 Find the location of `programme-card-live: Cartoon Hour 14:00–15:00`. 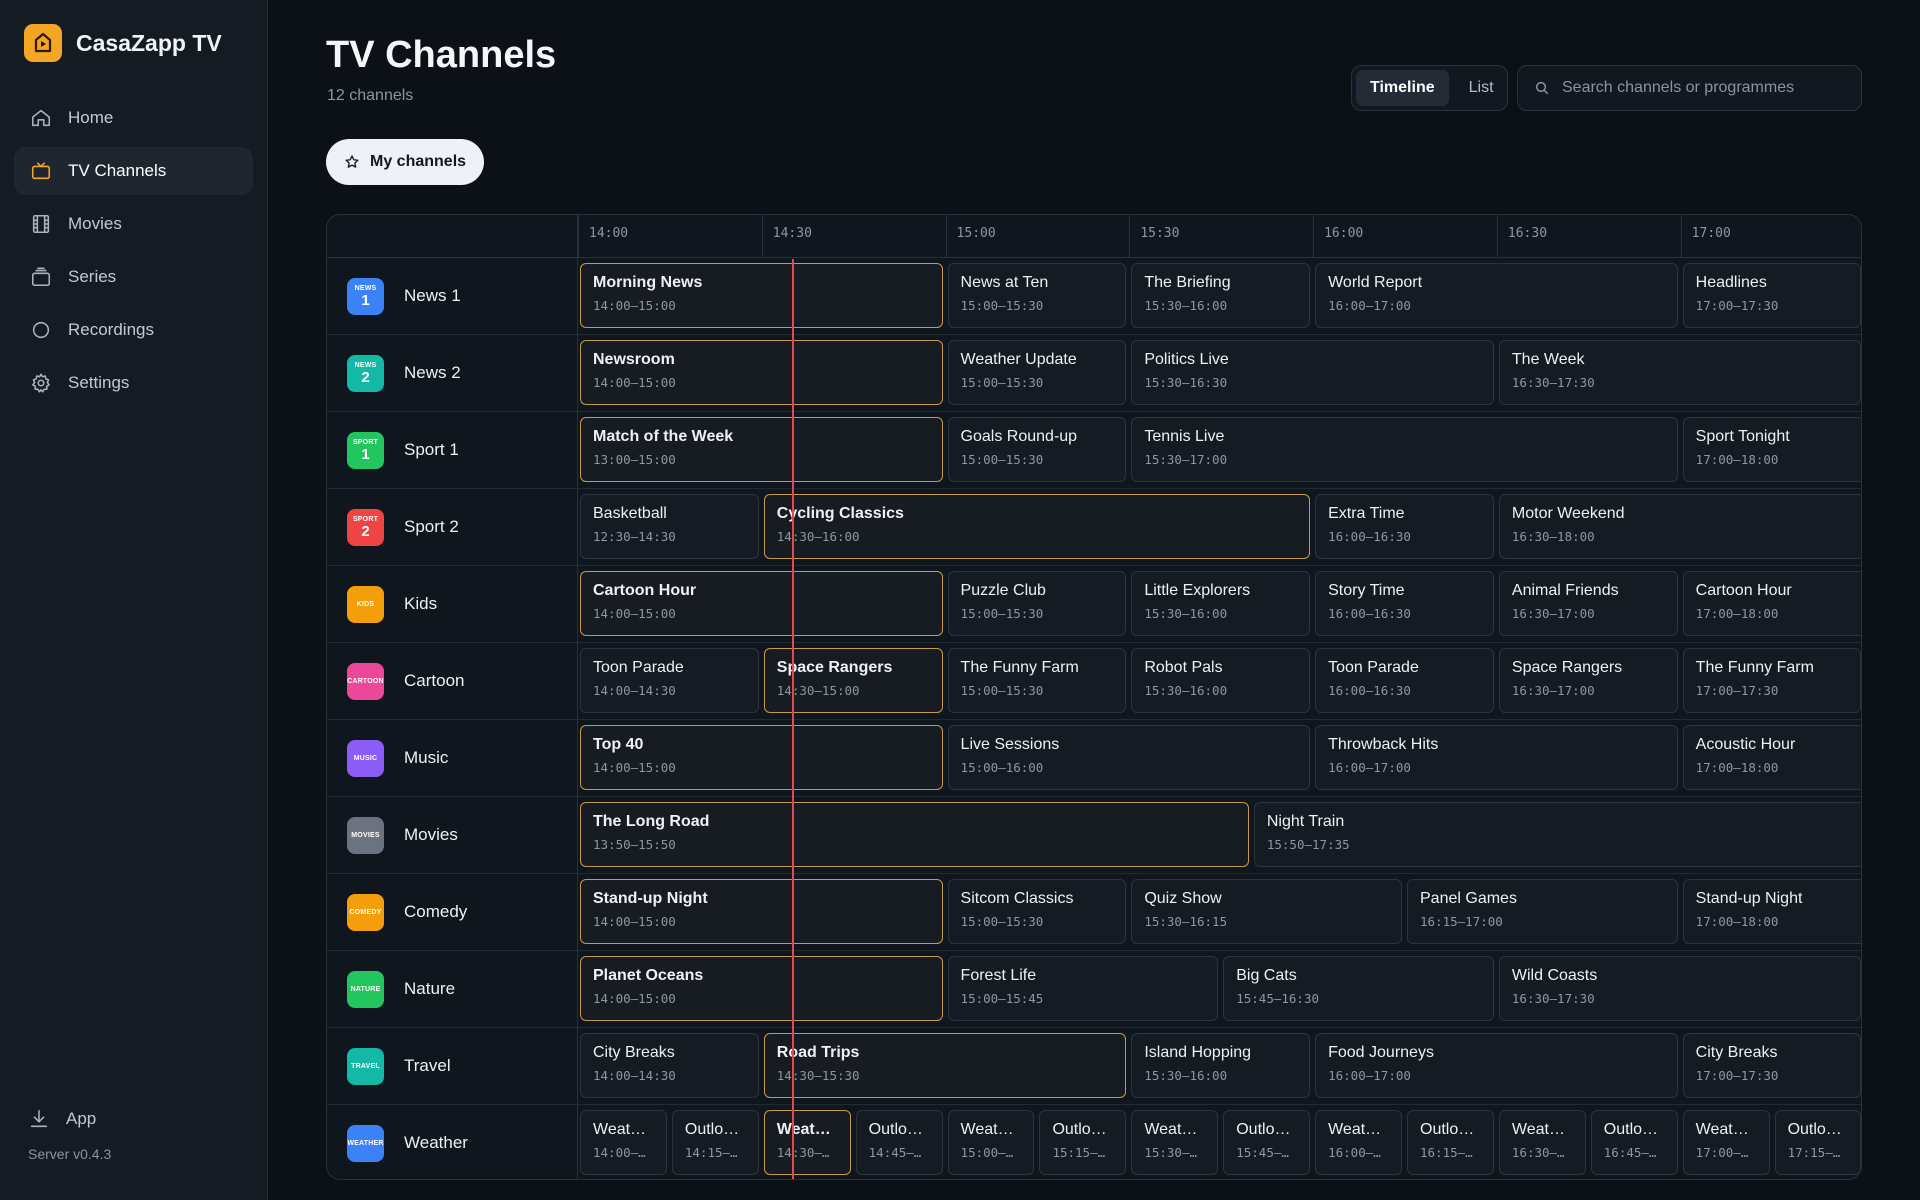

programme-card-live: Cartoon Hour 14:00–15:00 is located at coordinates (761, 603).